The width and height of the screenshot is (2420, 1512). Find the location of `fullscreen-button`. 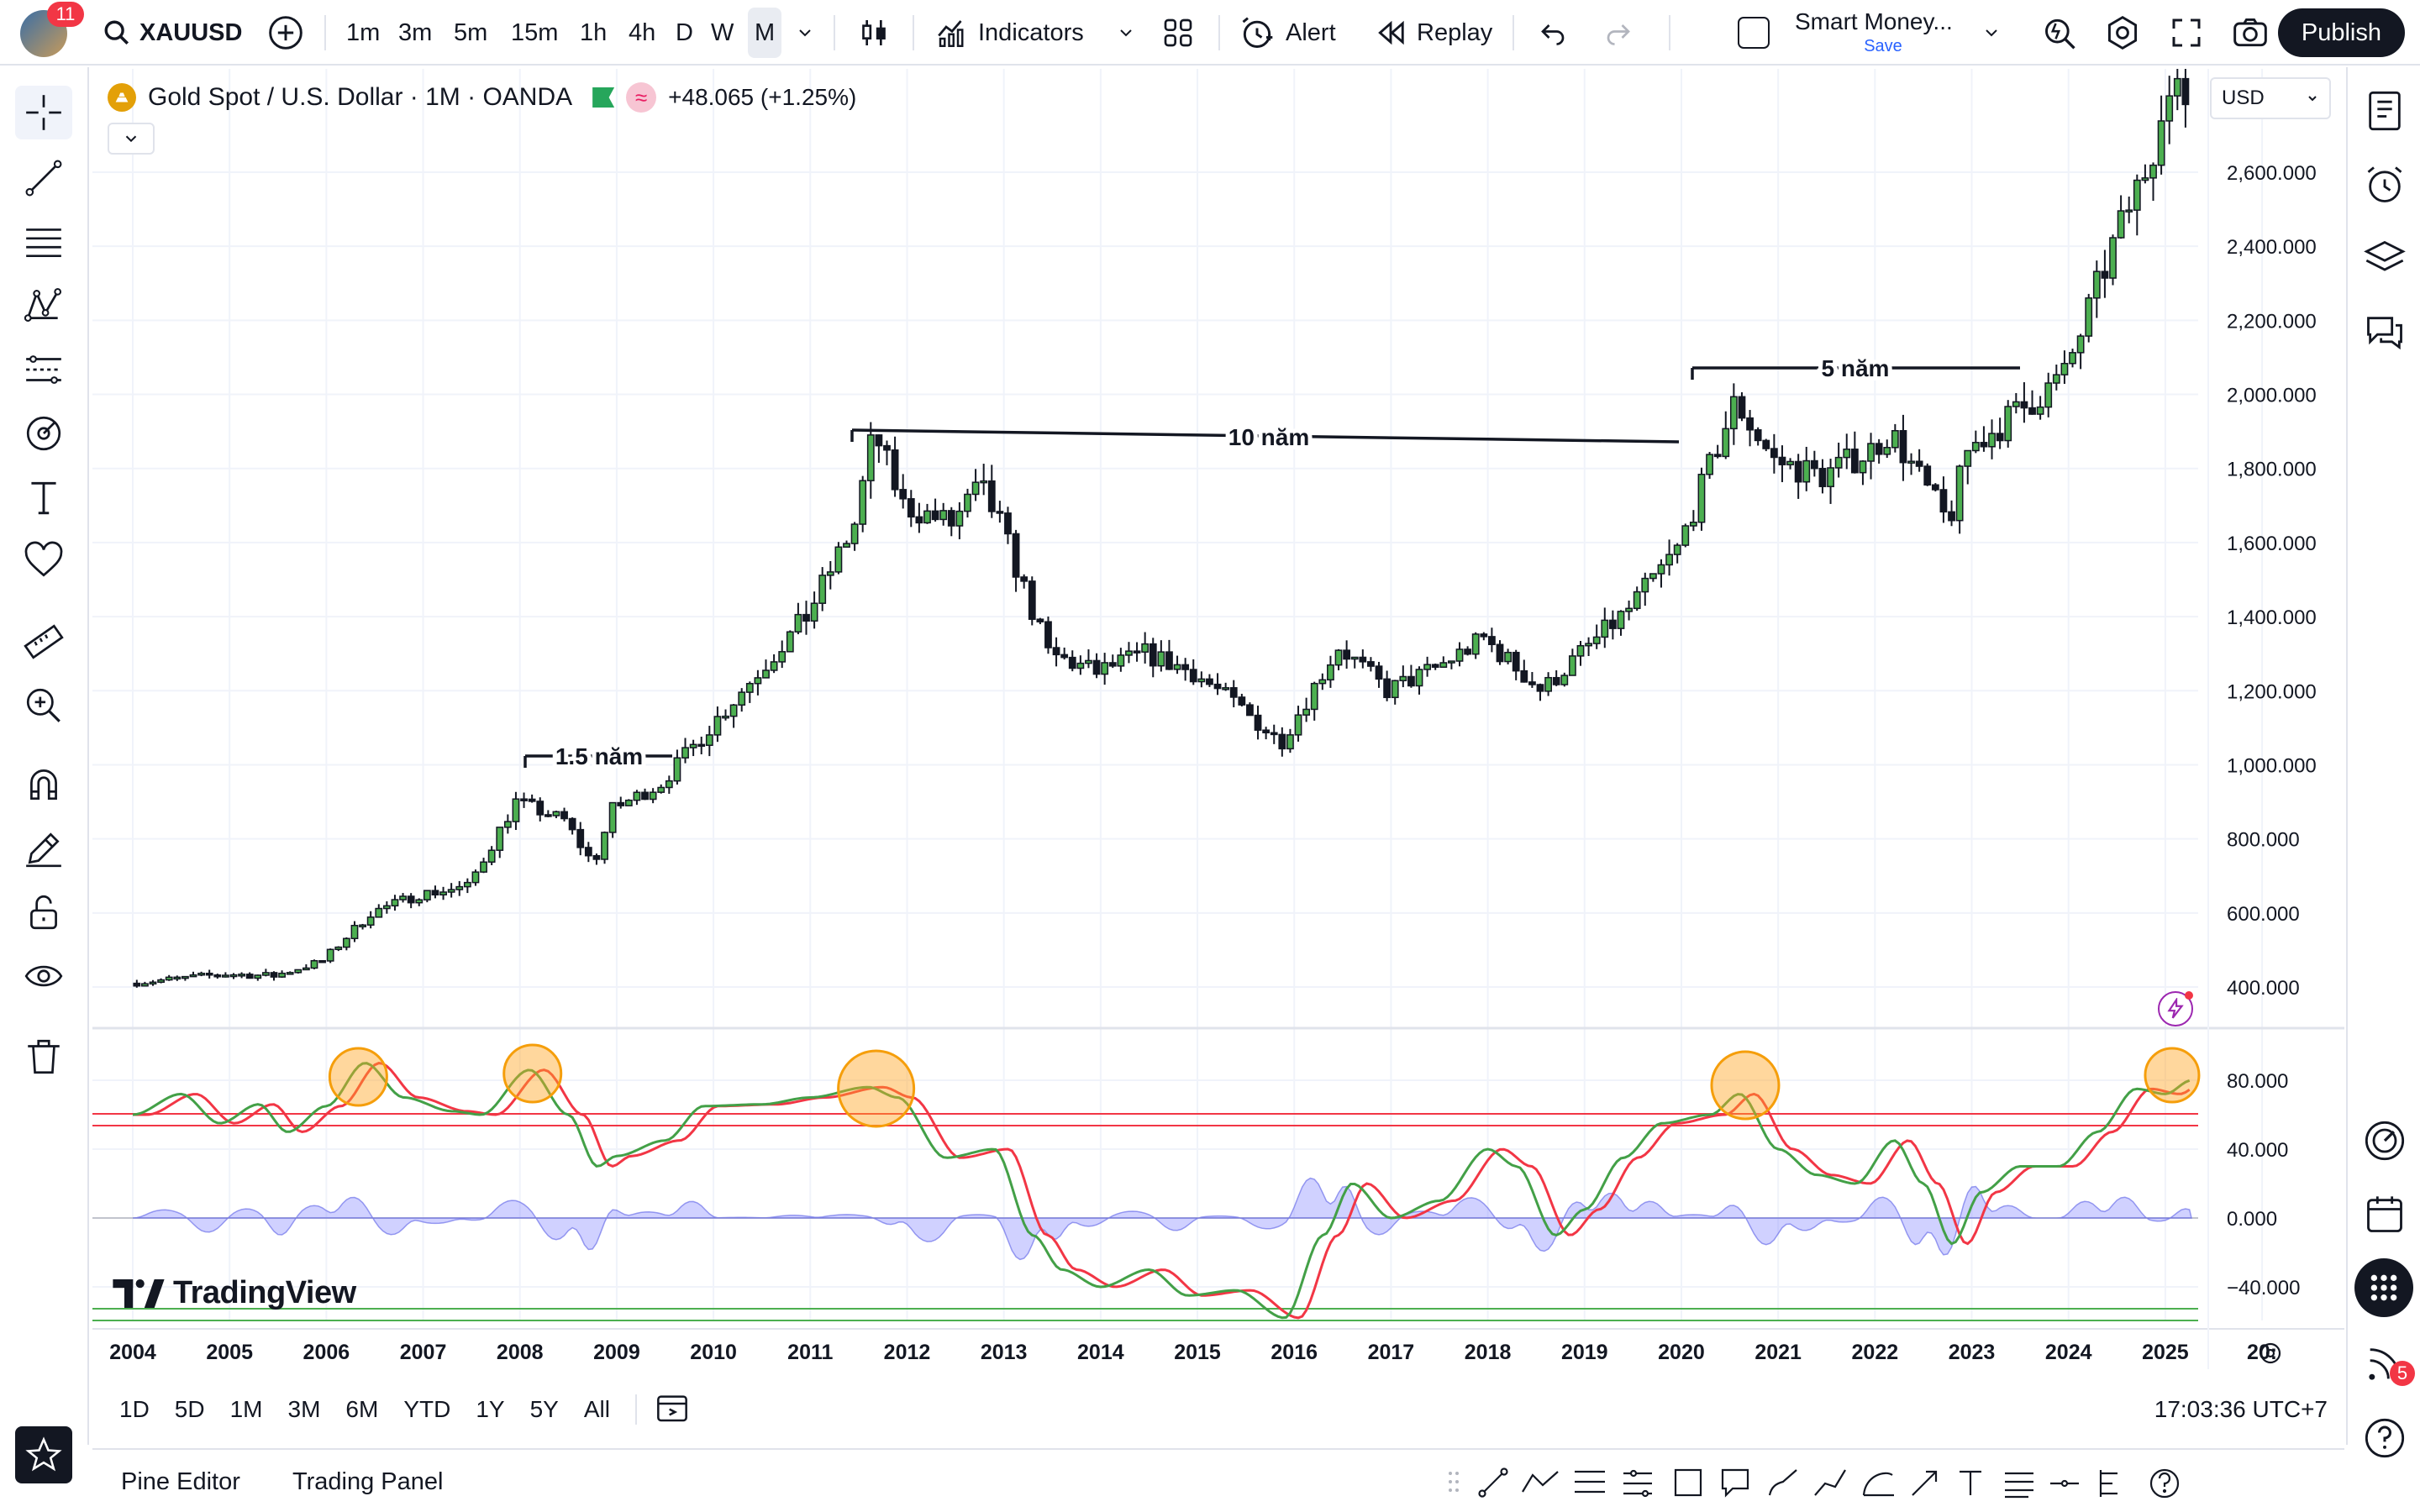

fullscreen-button is located at coordinates (2186, 33).